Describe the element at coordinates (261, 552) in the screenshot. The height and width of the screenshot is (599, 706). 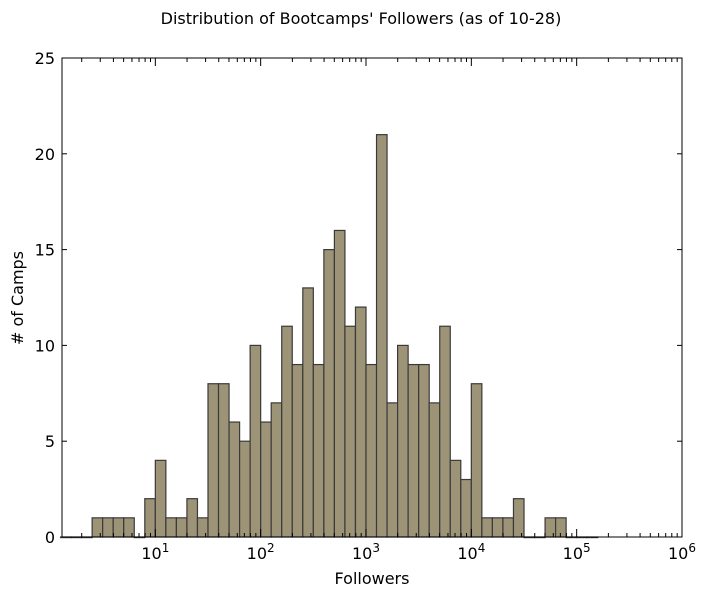
I see `x-tick-label: 10²` at that location.